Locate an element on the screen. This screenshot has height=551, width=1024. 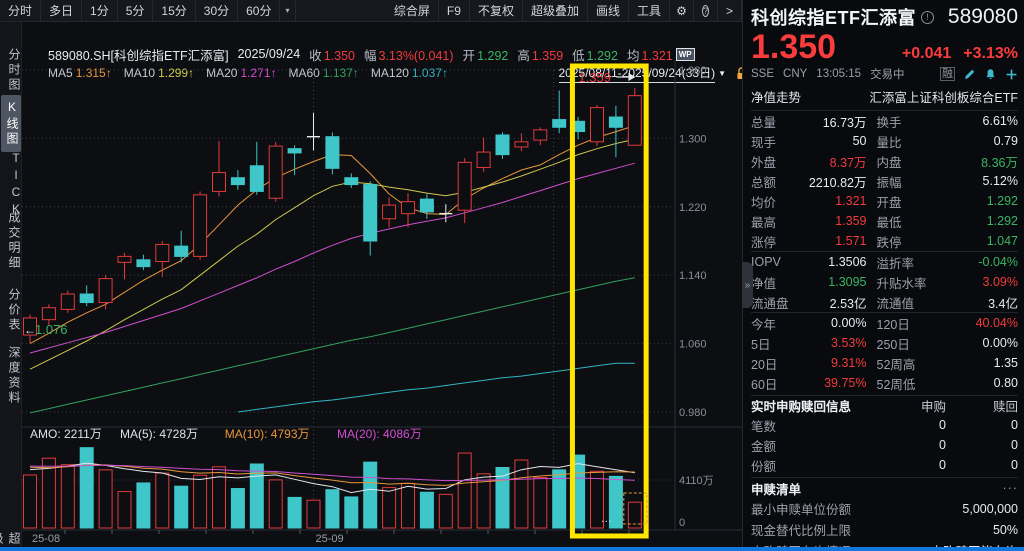
period-dropdown-caret-icon: ▾ is located at coordinates (288, 10).